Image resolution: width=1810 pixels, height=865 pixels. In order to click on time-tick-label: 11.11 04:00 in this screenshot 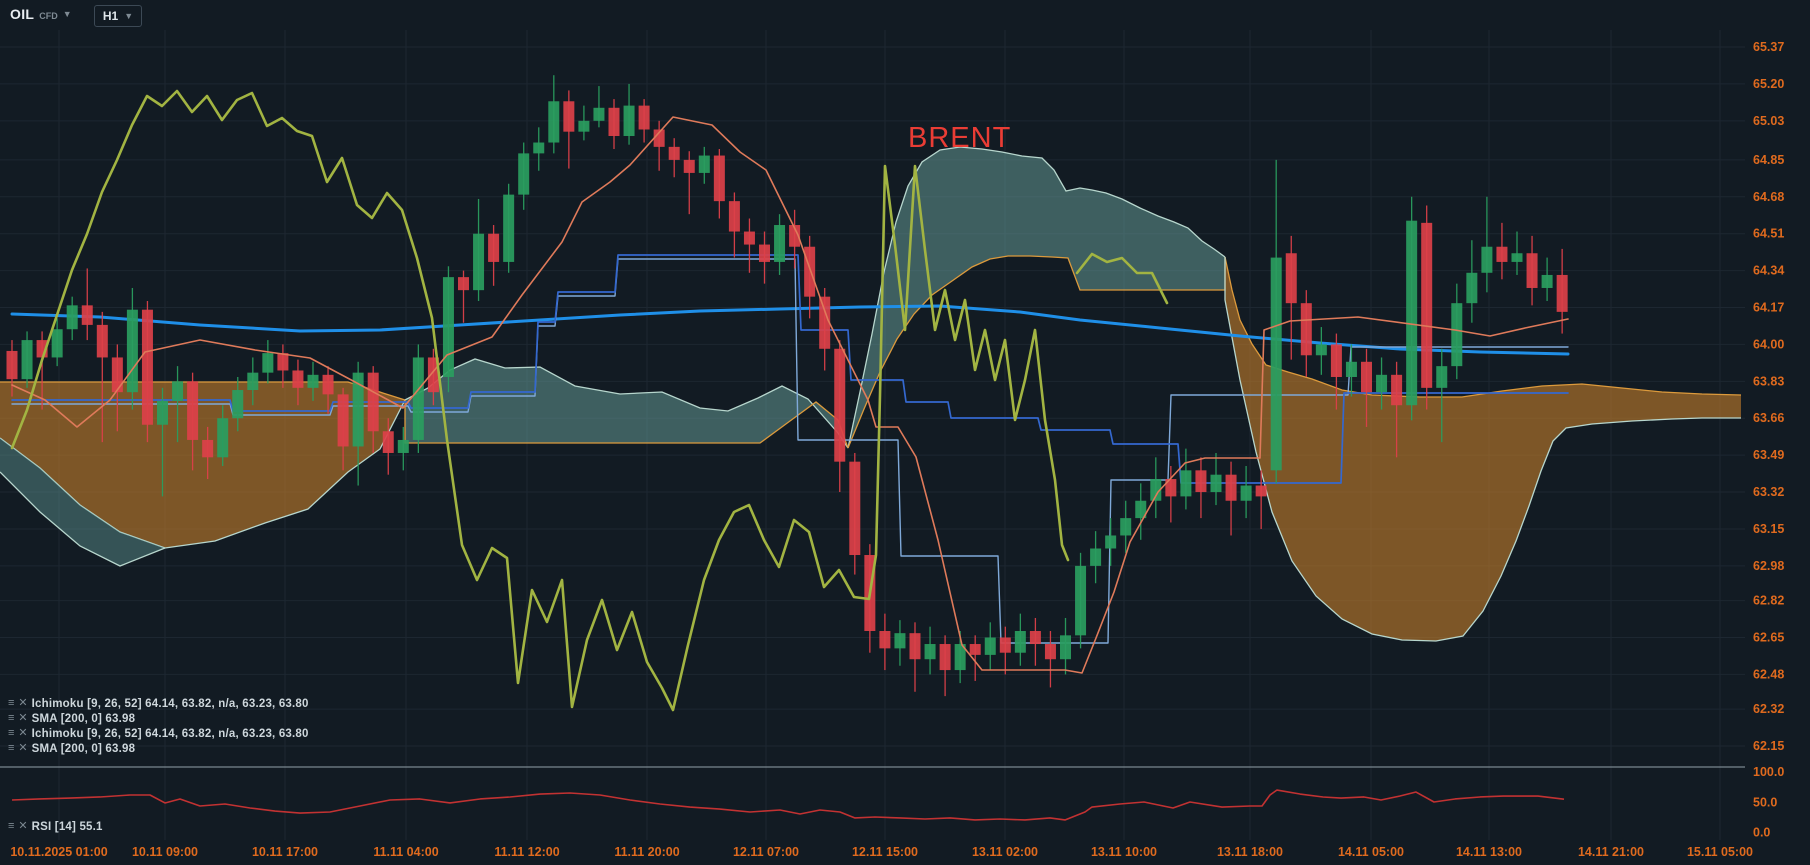, I will do `click(405, 852)`.